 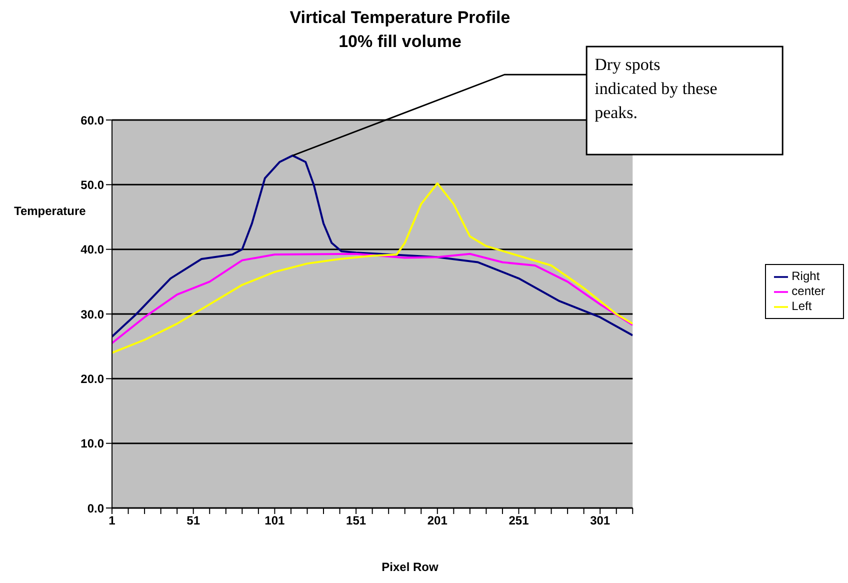 I want to click on x-tick-label: 1, so click(x=112, y=521).